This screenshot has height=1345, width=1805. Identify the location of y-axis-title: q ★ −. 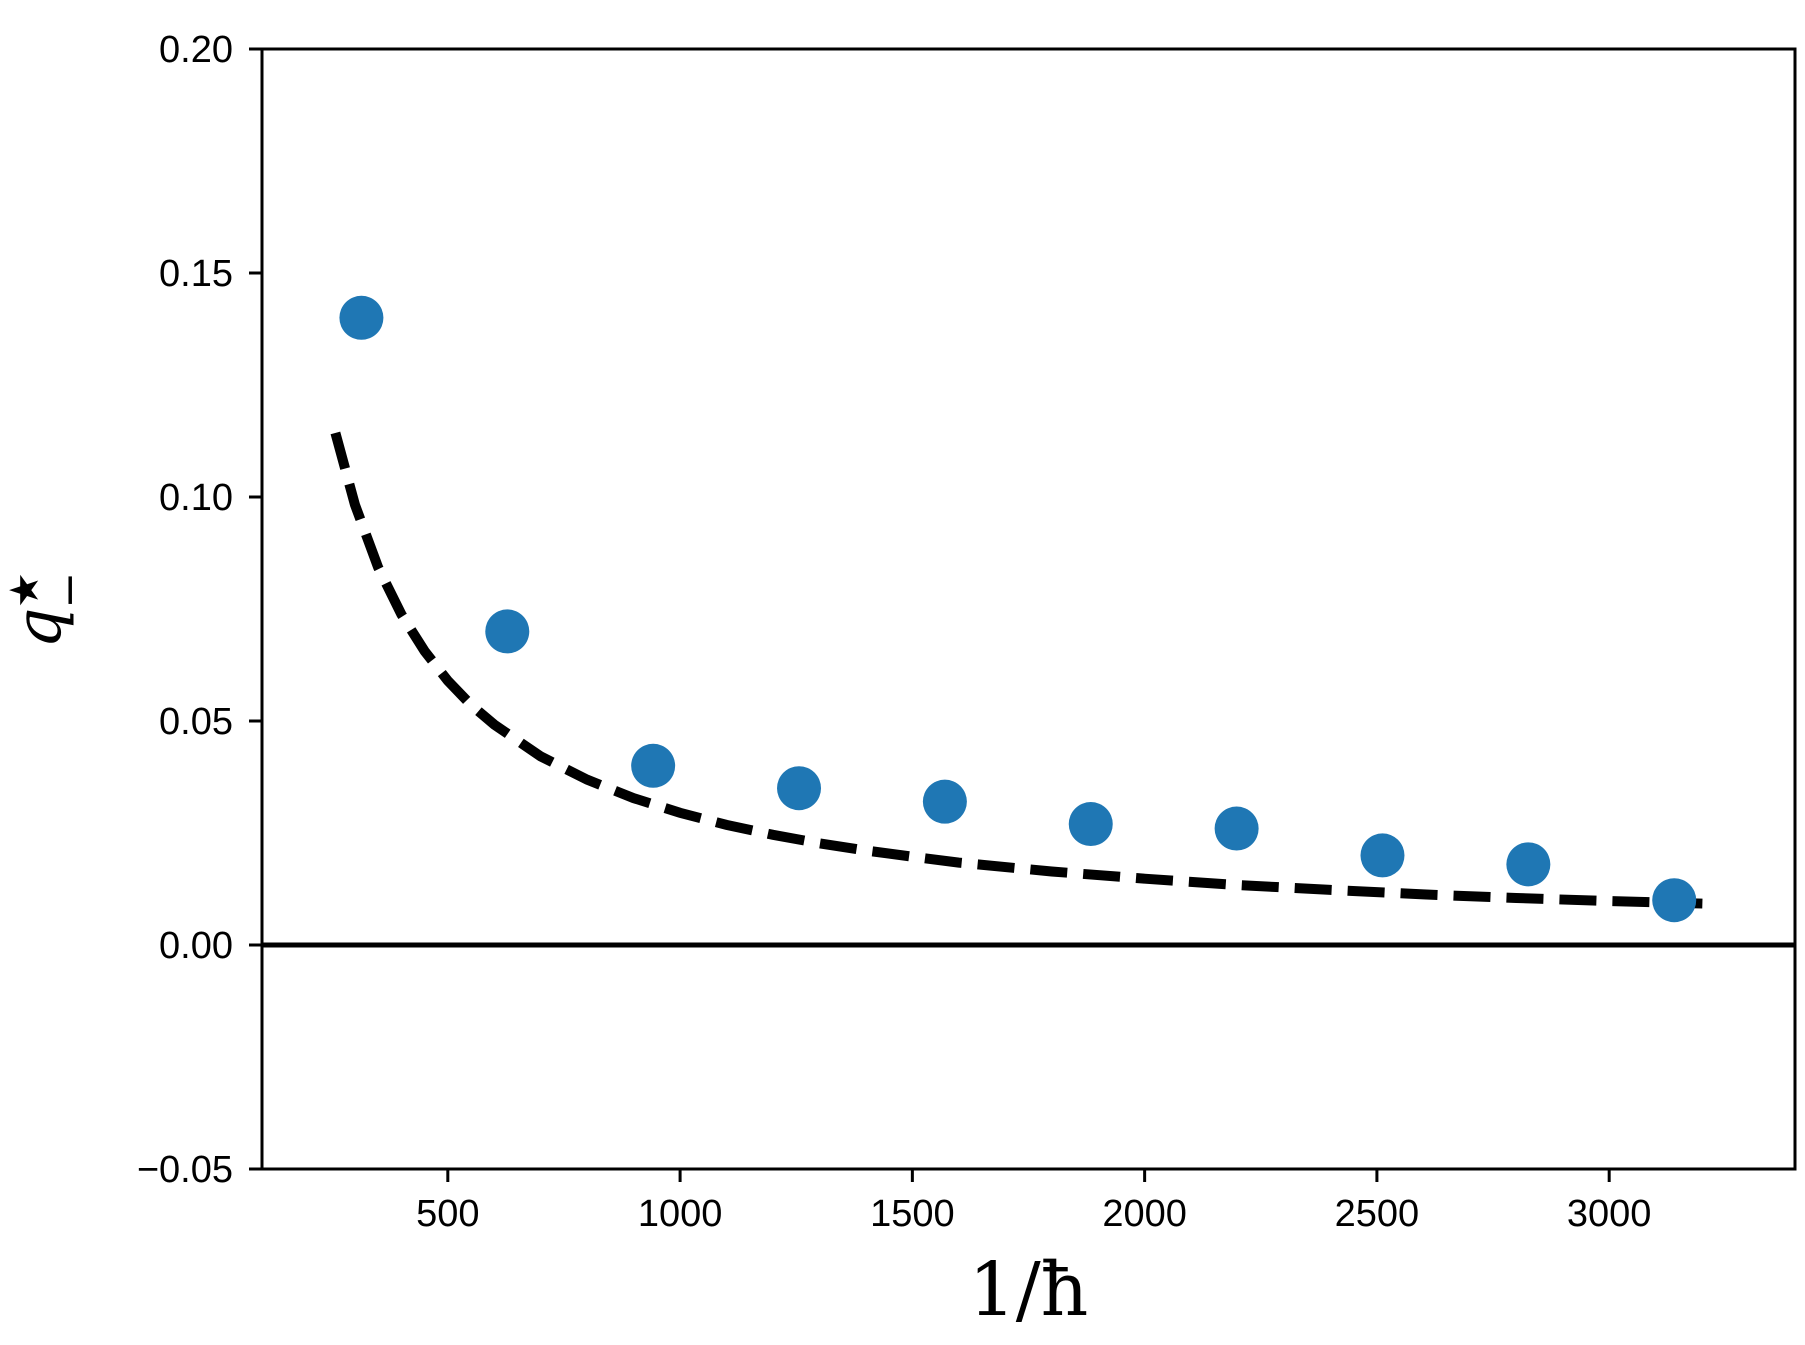
(48, 610).